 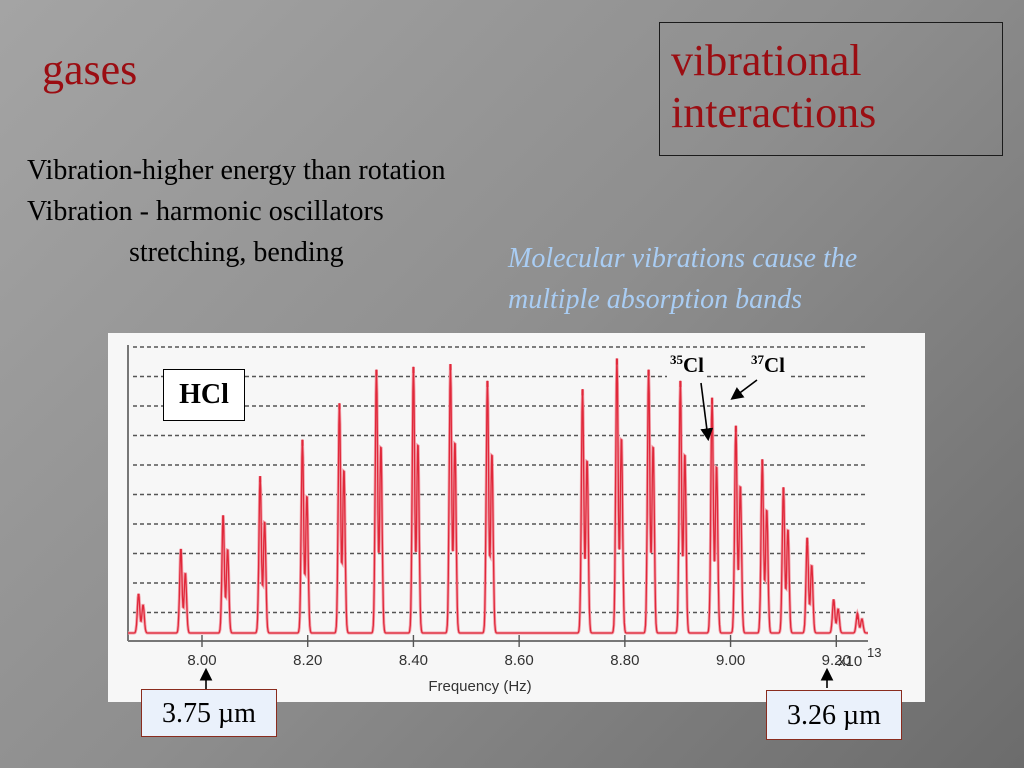 What do you see at coordinates (236, 252) in the screenshot?
I see `bullet-3: stretching, bending` at bounding box center [236, 252].